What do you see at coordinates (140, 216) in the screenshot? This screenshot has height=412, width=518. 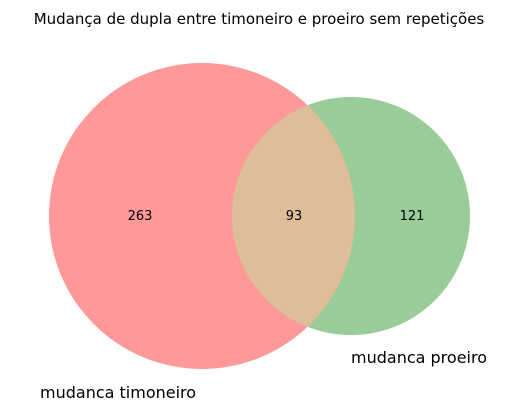 I see `count-only-timoneiro: 263` at bounding box center [140, 216].